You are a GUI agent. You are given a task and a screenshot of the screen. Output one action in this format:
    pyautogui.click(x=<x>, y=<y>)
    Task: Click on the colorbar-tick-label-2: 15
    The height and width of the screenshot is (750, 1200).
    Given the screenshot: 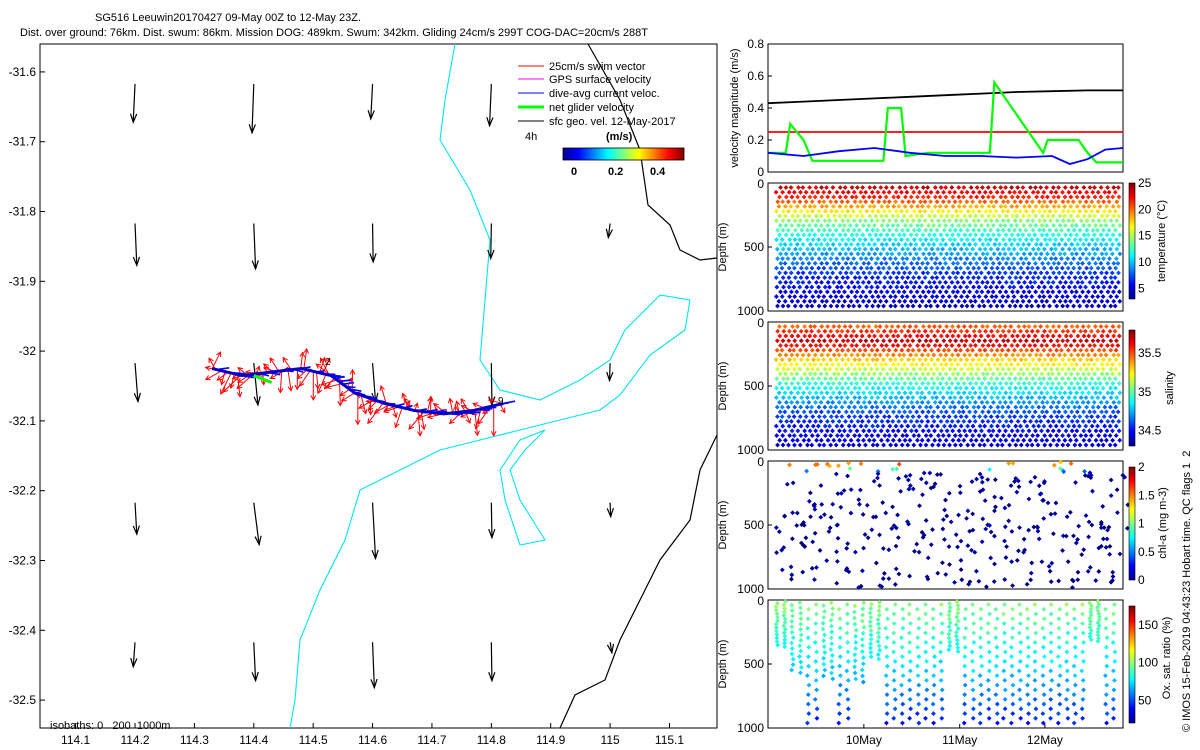 What is the action you would take?
    pyautogui.click(x=1145, y=236)
    